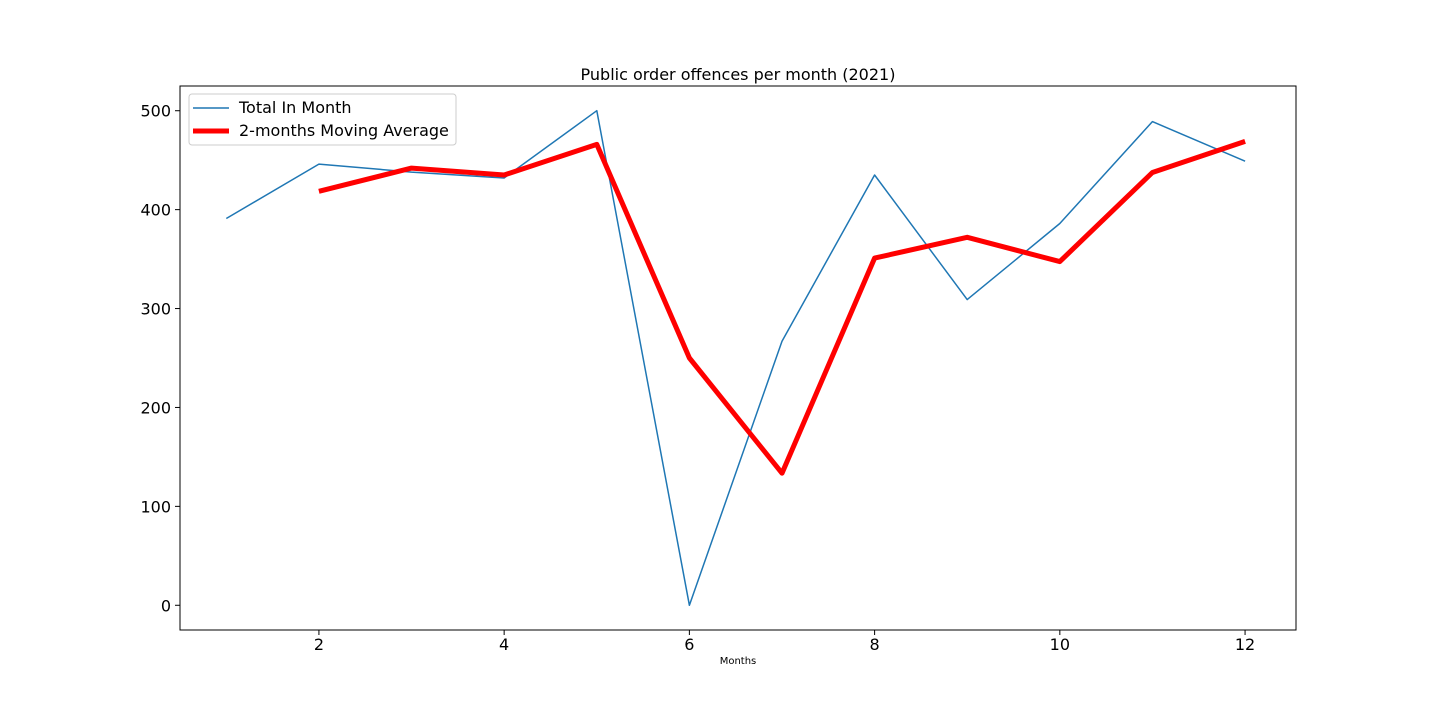 The image size is (1440, 720). I want to click on y-tick-label: 0, so click(166, 605).